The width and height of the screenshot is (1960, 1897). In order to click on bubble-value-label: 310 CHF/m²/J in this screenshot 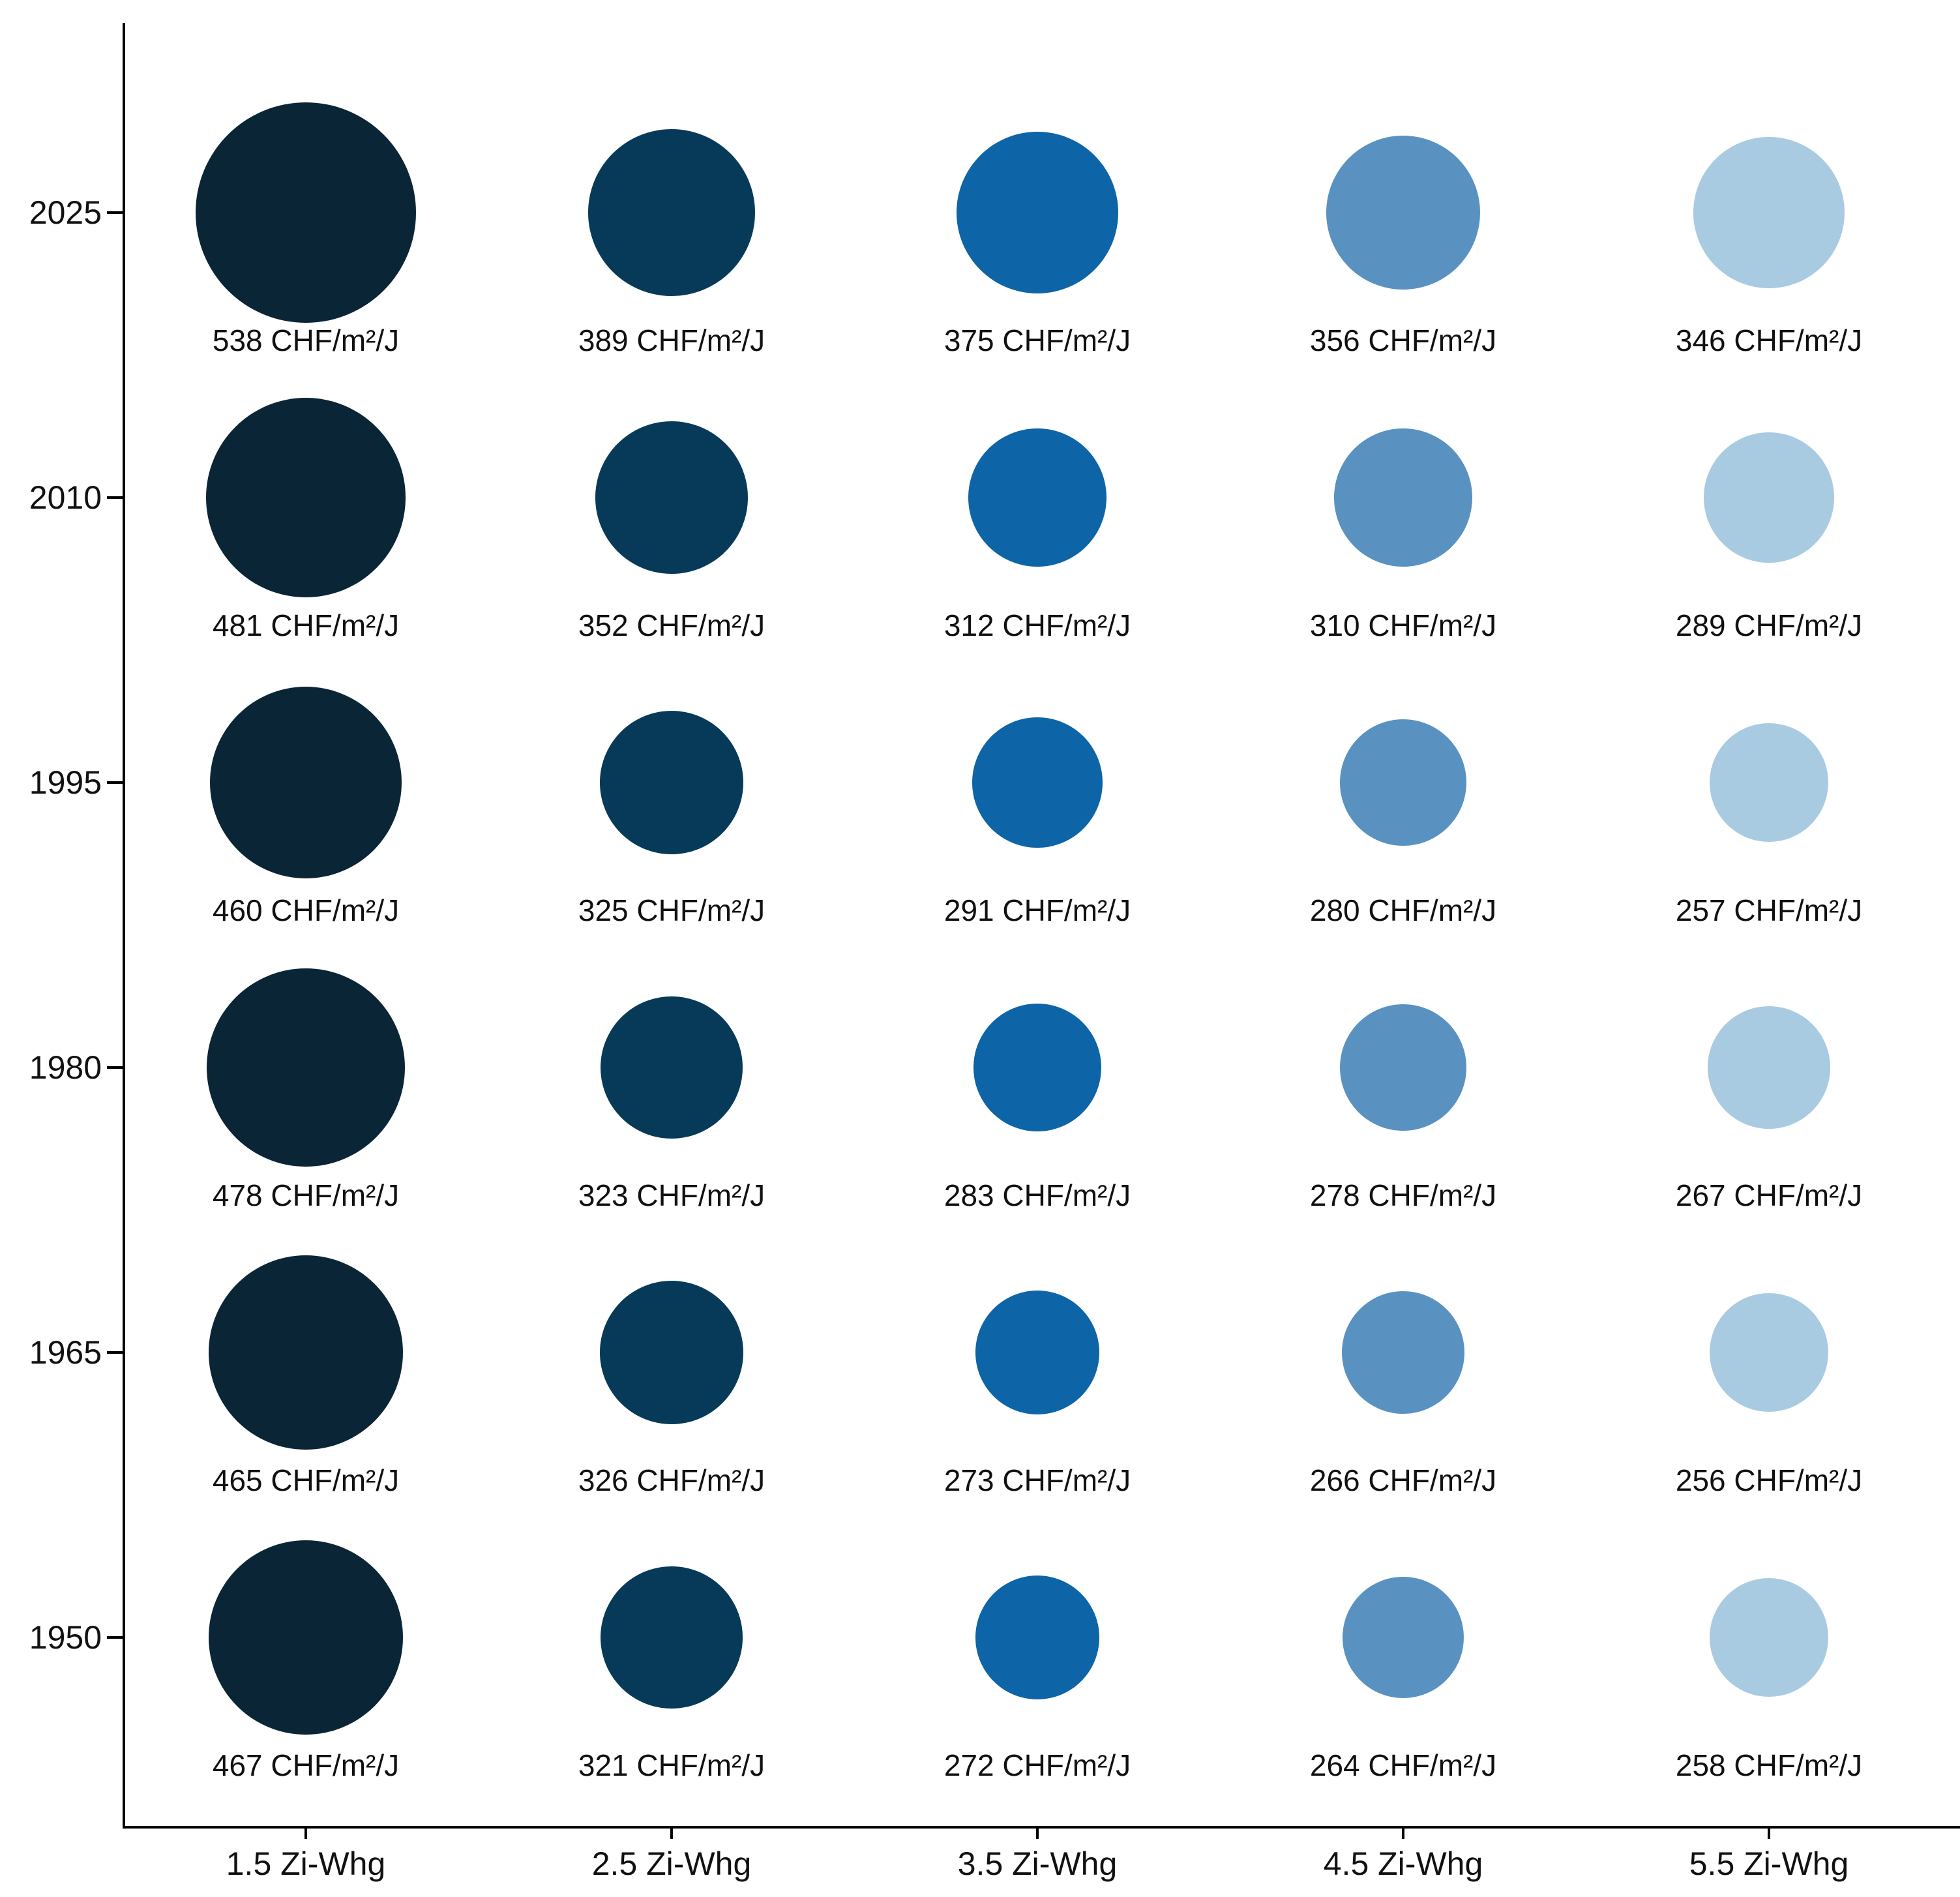, I will do `click(1403, 625)`.